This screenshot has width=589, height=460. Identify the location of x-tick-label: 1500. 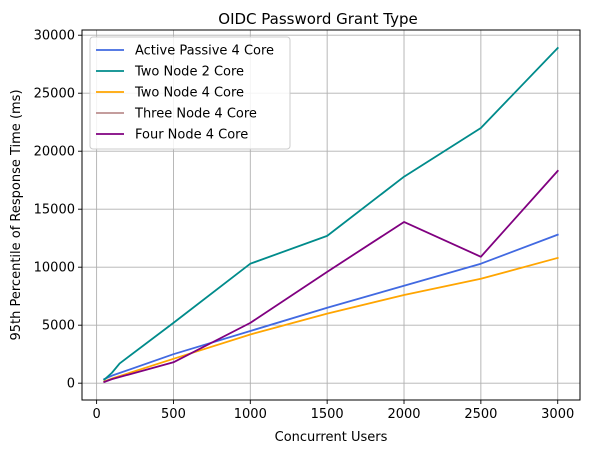
(327, 414).